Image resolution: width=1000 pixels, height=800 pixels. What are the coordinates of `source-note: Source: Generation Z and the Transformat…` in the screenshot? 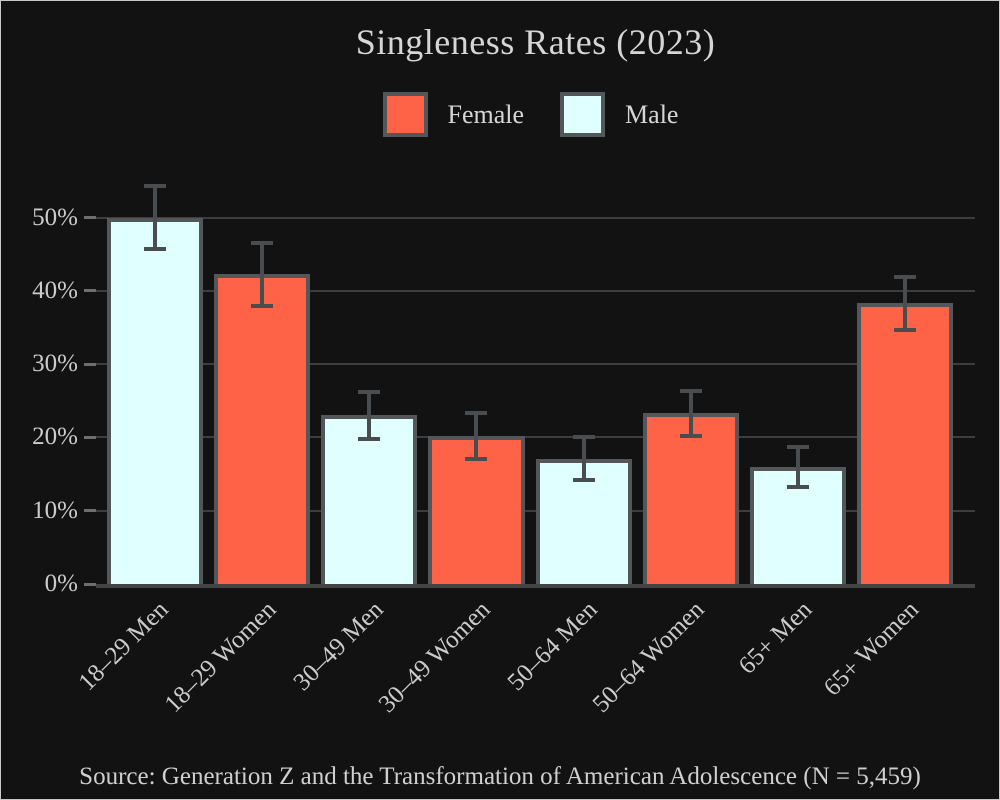 It's located at (500, 776).